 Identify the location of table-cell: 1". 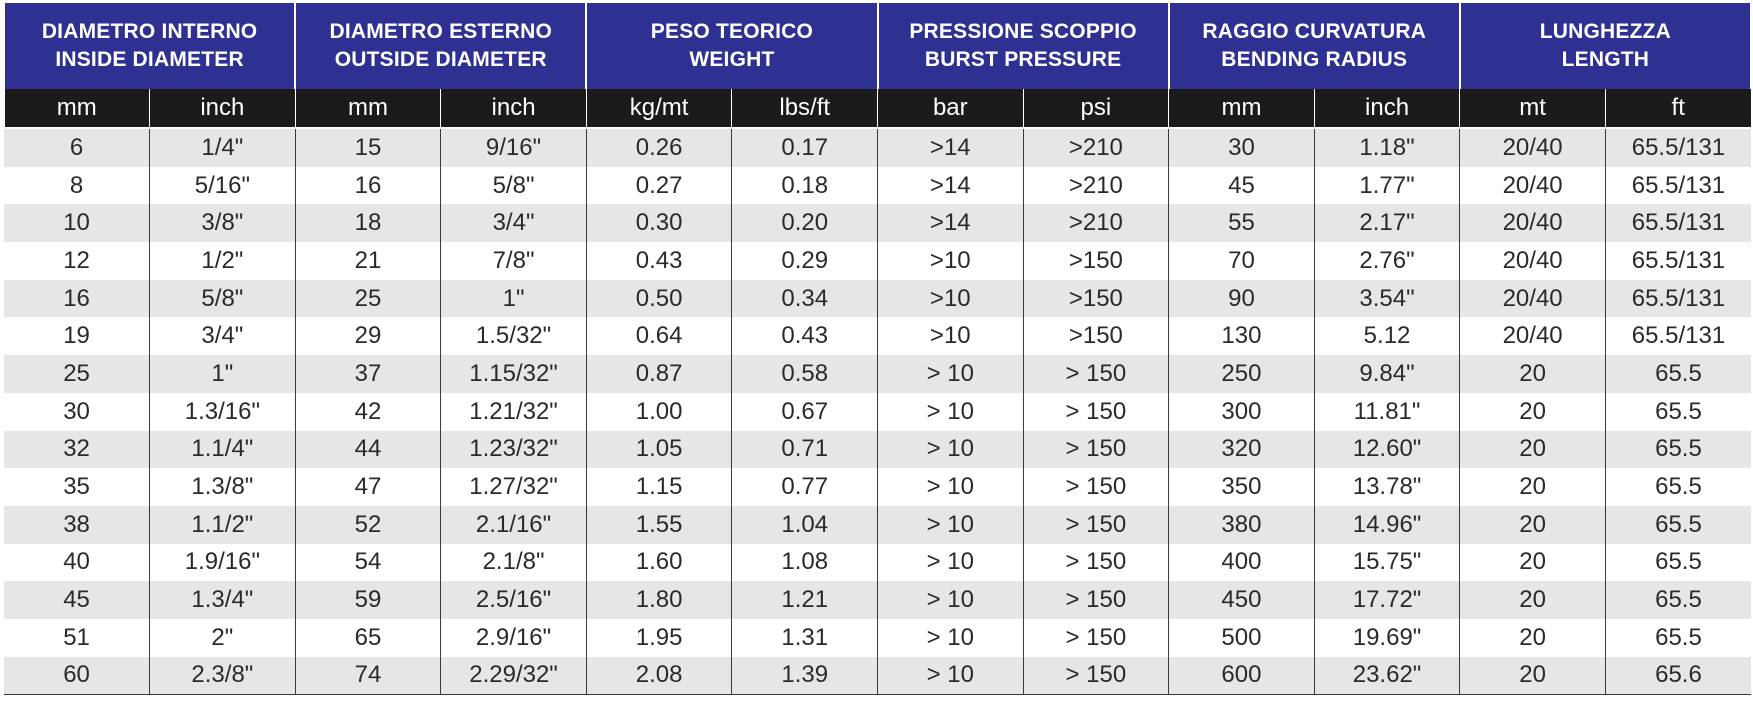
(222, 374).